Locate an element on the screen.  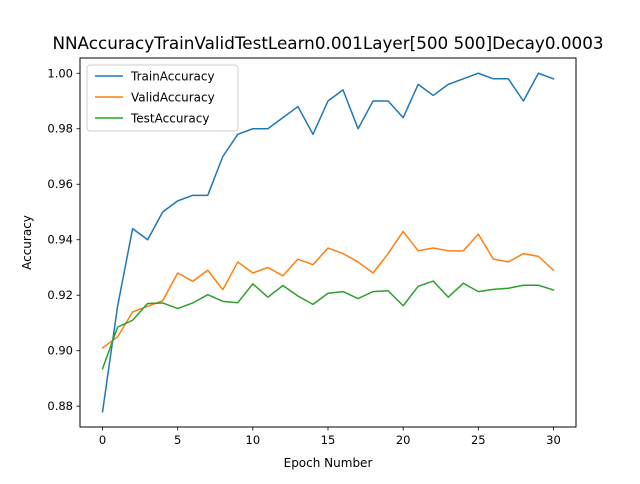
x-tick-label: 30 is located at coordinates (553, 440).